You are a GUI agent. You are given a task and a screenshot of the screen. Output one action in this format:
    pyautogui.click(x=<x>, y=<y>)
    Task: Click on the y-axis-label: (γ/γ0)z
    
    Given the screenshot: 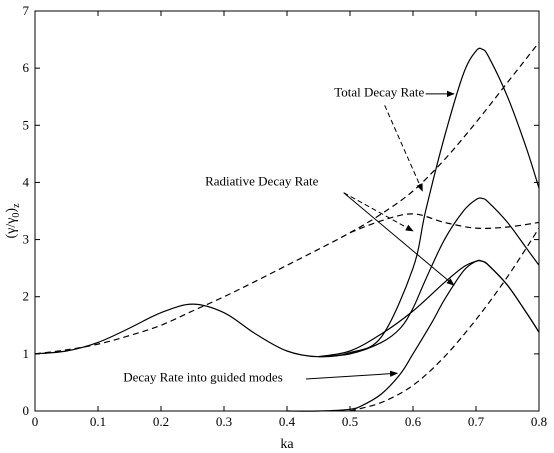 What is the action you would take?
    pyautogui.click(x=13, y=221)
    